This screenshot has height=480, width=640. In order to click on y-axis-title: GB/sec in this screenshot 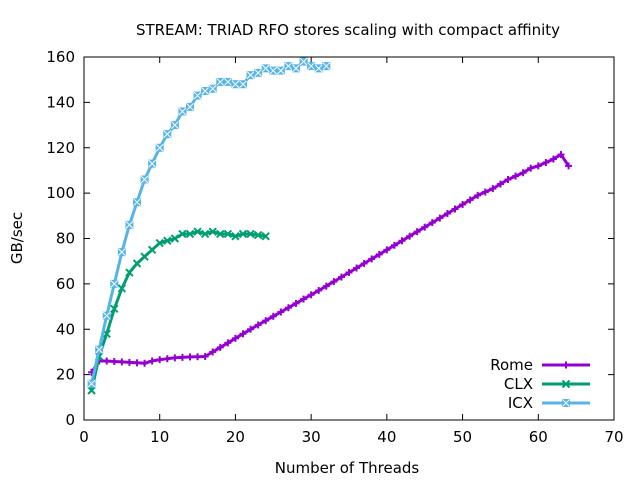, I will do `click(17, 238)`.